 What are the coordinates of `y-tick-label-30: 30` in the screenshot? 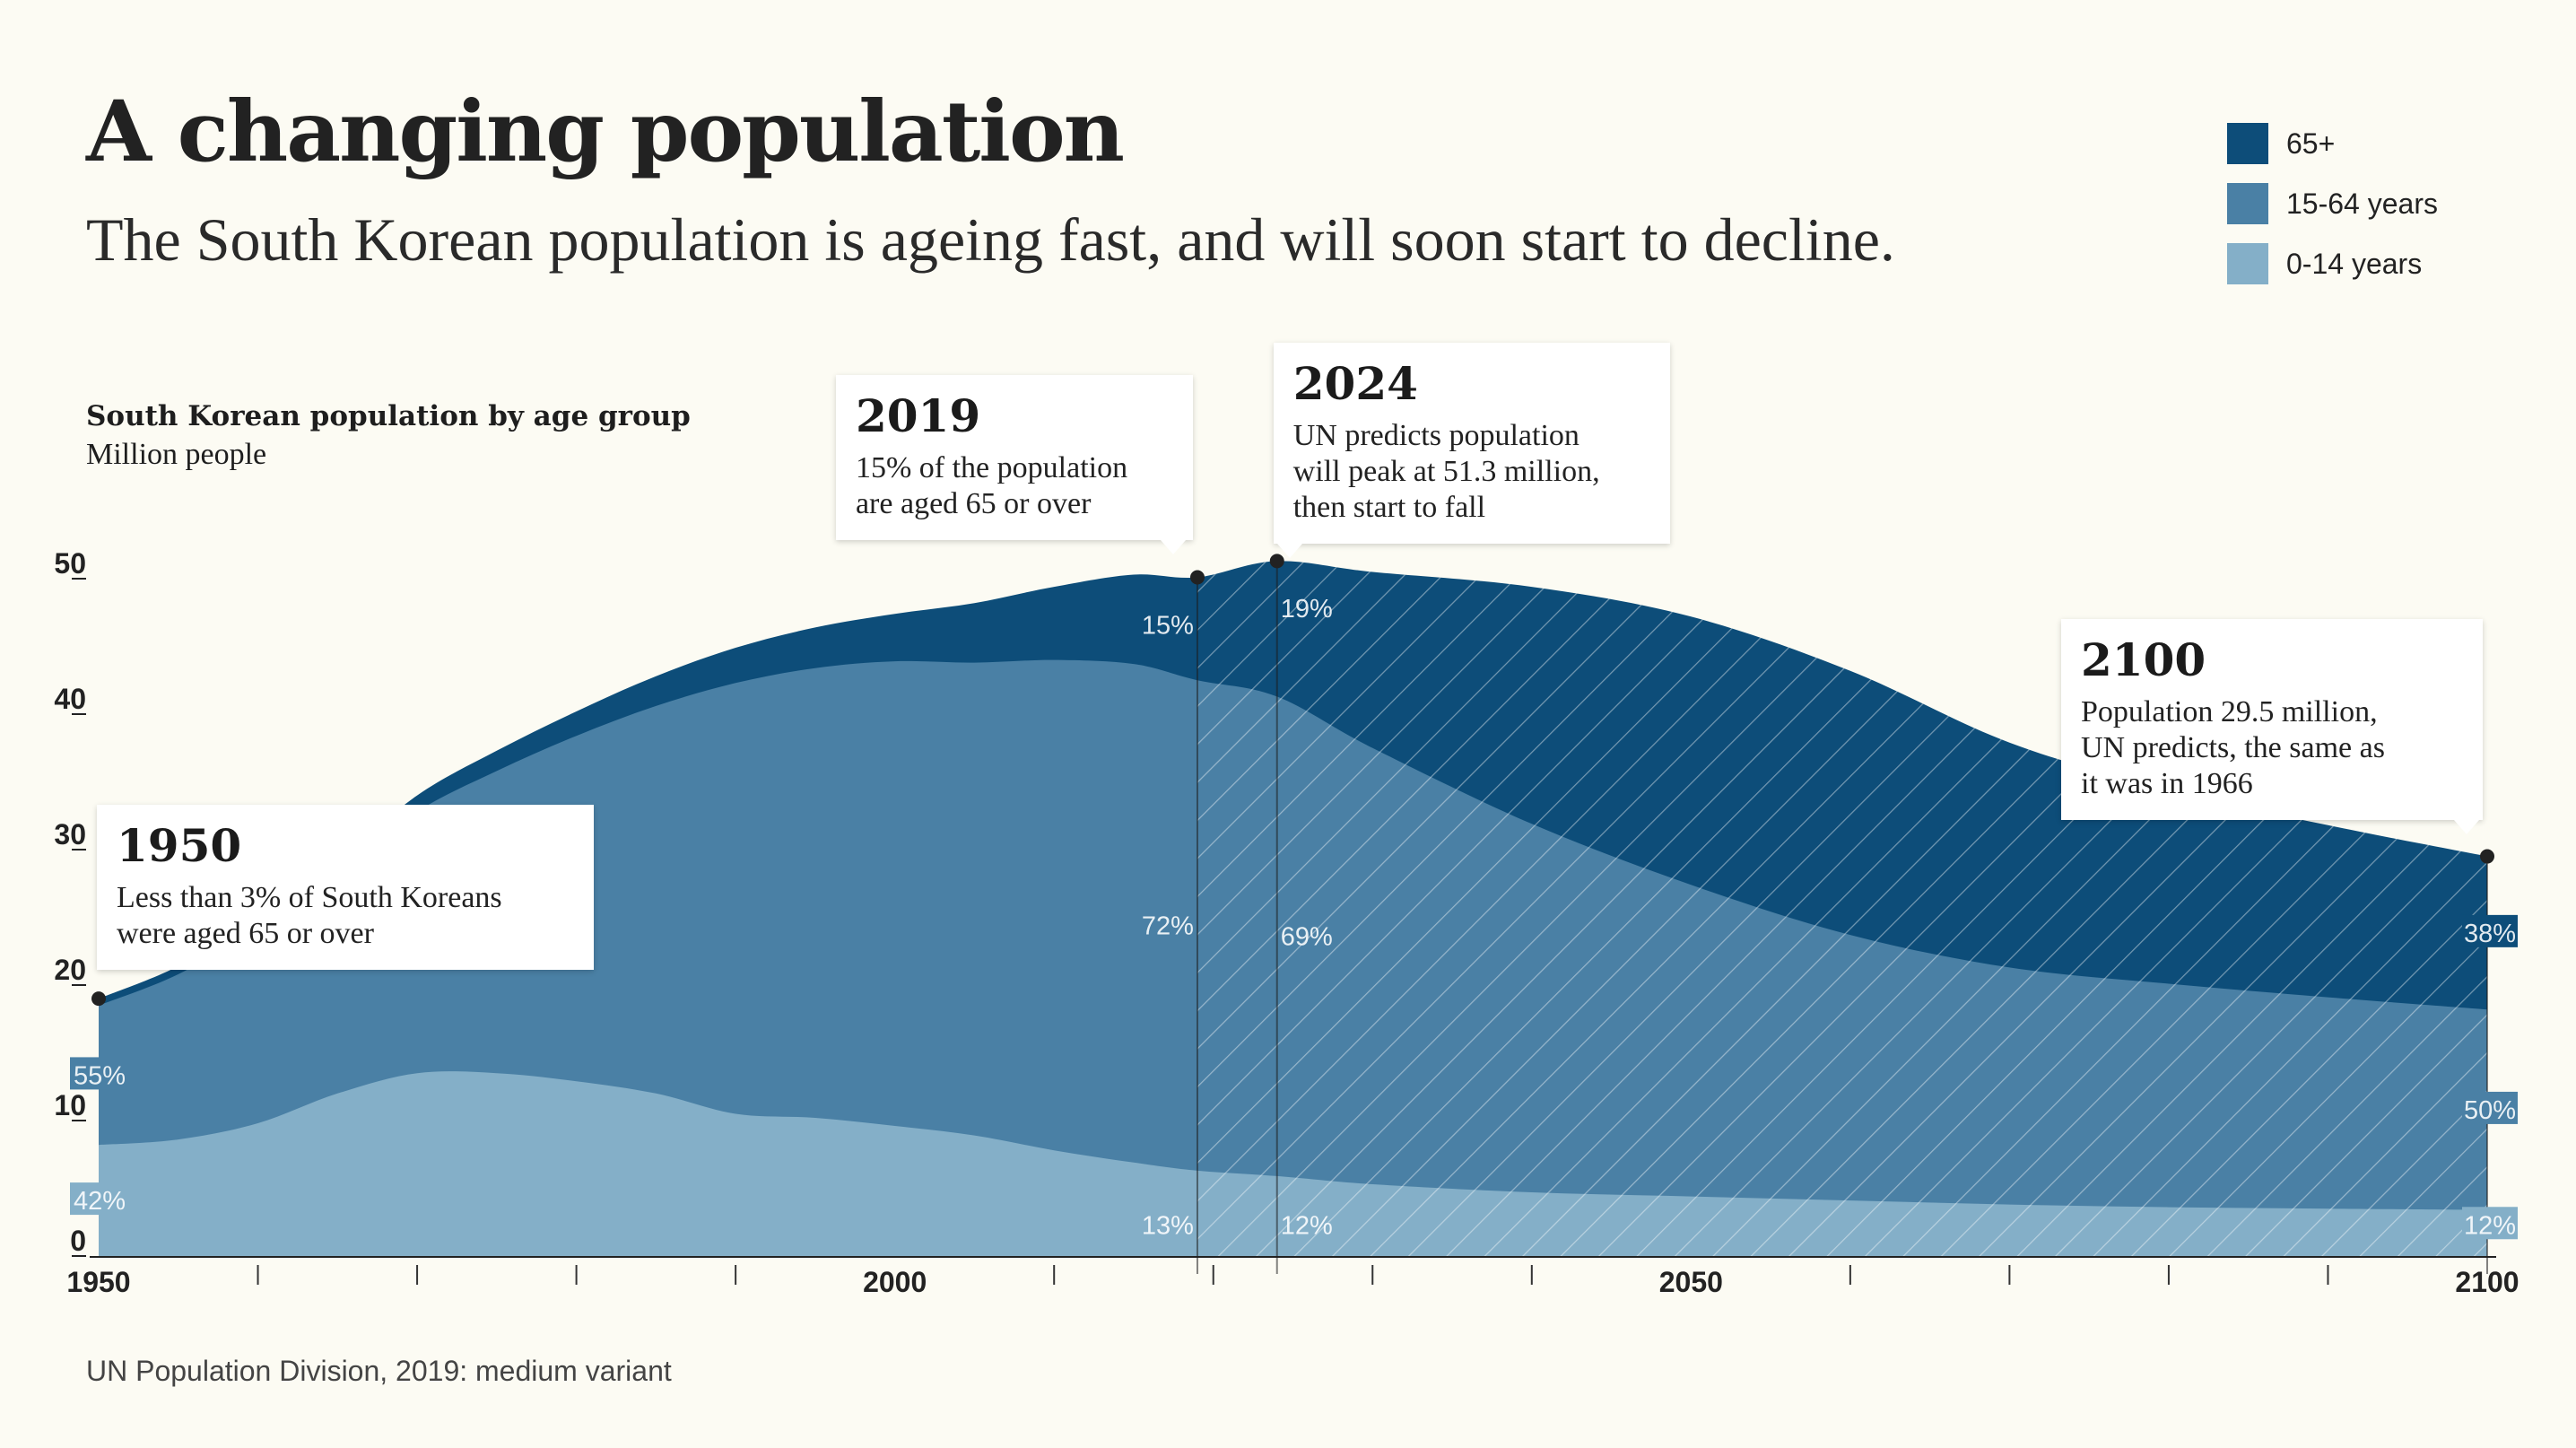 It's located at (70, 834).